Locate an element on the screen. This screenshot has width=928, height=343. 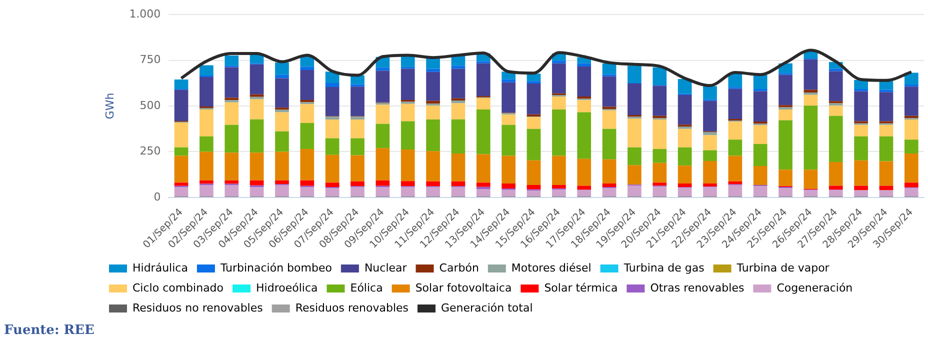
legend-label: Eólica is located at coordinates (366, 287).